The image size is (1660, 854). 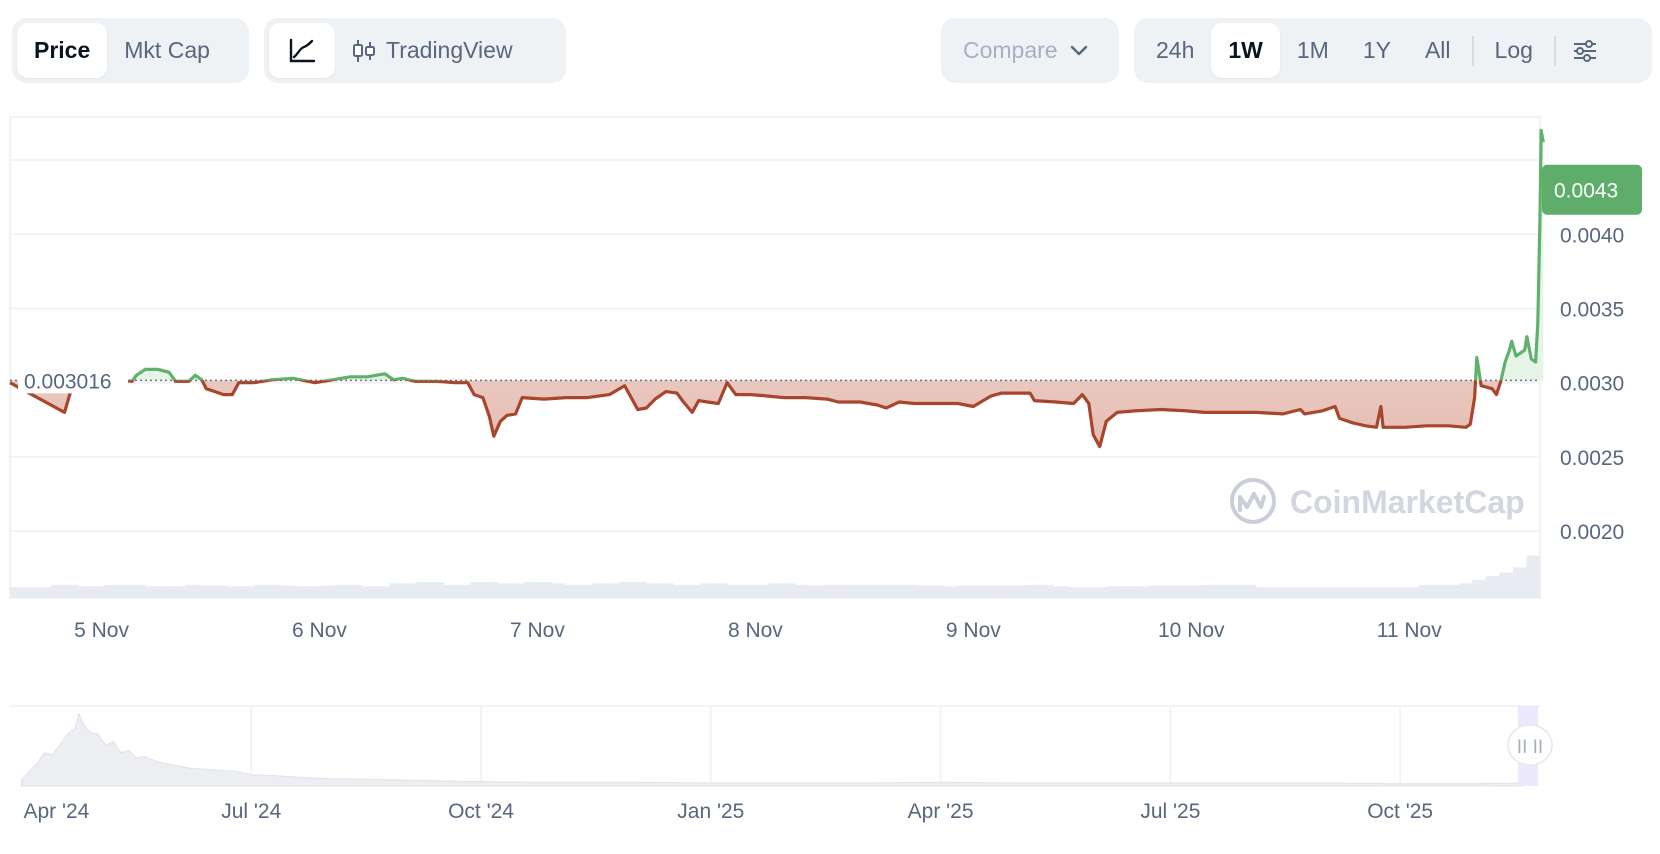 I want to click on compare-dropdown: Compare, so click(x=1030, y=50).